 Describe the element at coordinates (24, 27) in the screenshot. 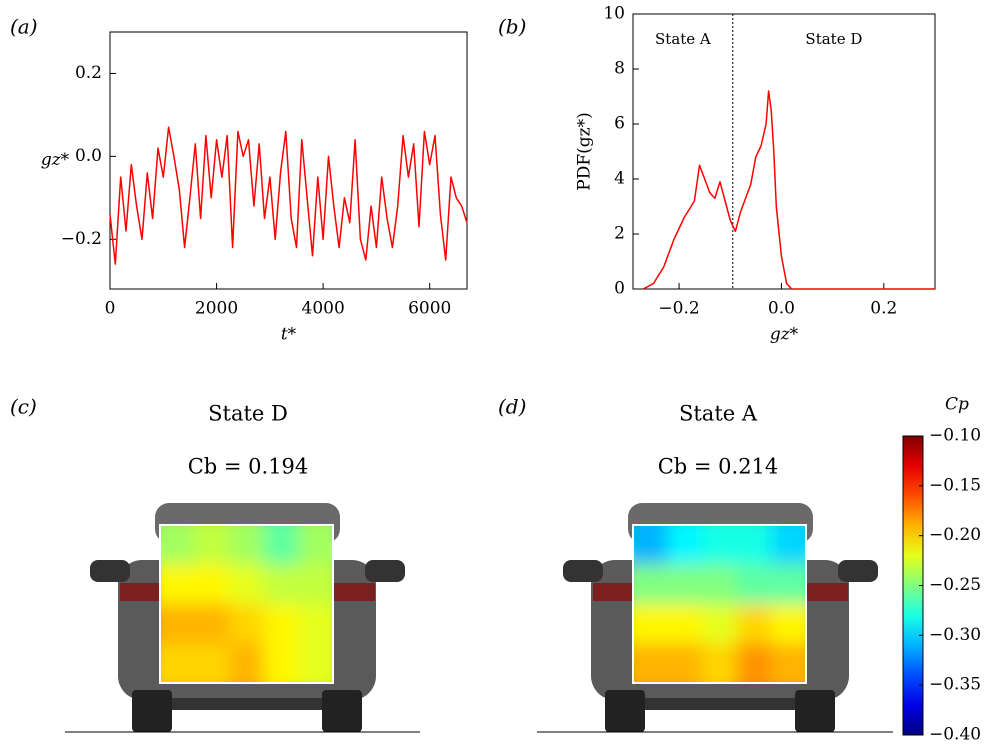

I see `panel-label: (a)` at that location.